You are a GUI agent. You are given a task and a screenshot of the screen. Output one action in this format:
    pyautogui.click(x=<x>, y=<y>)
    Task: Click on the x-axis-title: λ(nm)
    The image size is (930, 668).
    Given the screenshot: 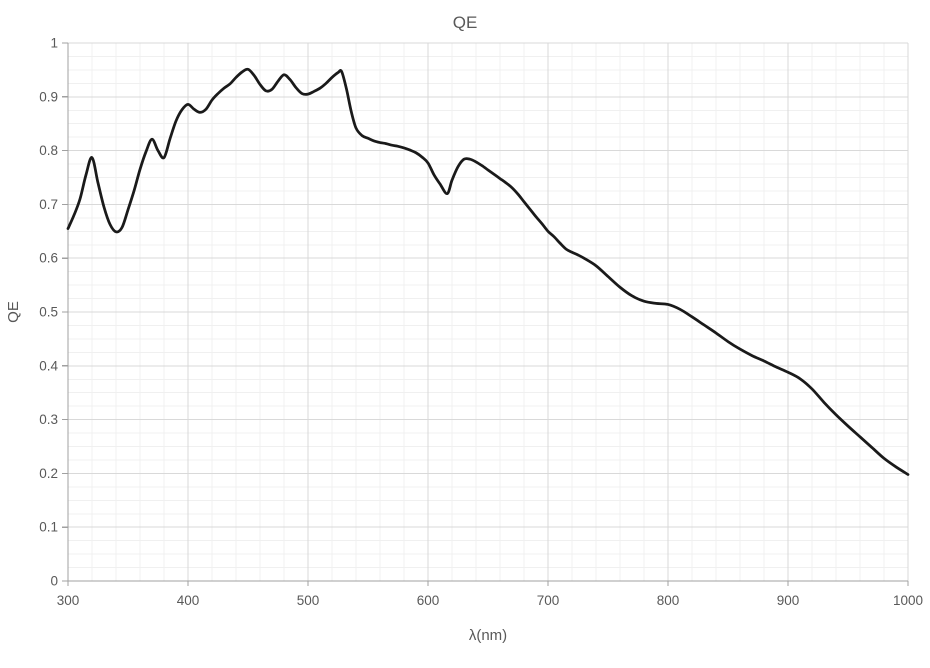 What is the action you would take?
    pyautogui.click(x=488, y=635)
    